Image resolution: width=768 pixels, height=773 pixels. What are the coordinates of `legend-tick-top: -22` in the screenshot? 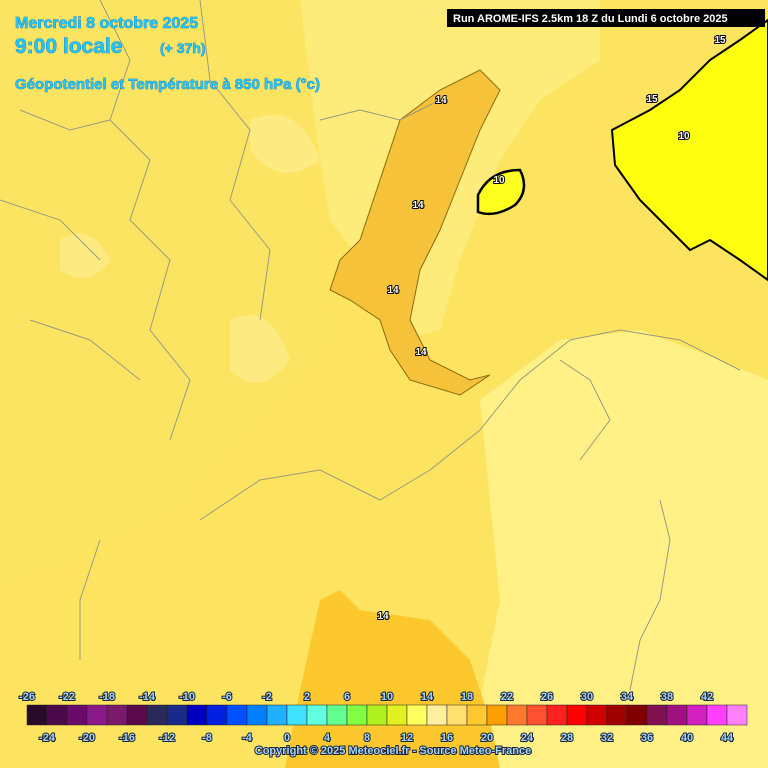 It's located at (67, 697).